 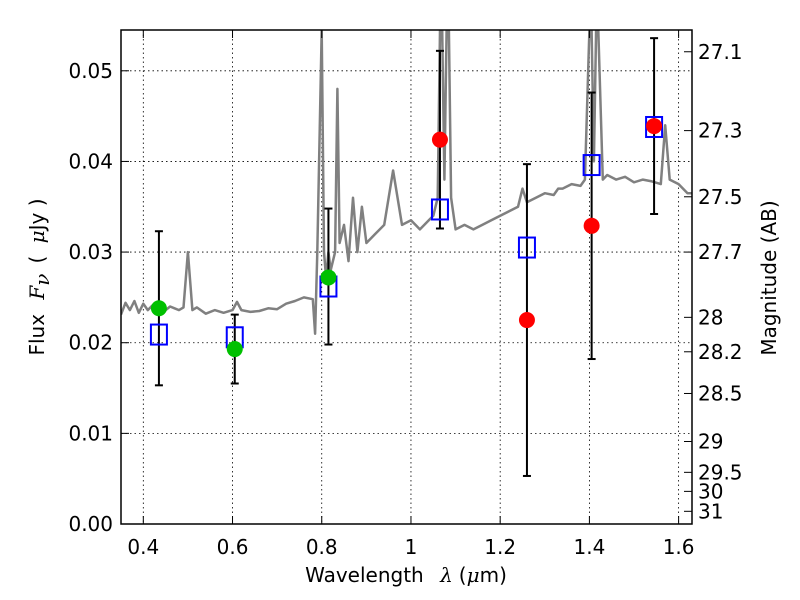 I want to click on right-tick-label: 28, so click(x=710, y=317).